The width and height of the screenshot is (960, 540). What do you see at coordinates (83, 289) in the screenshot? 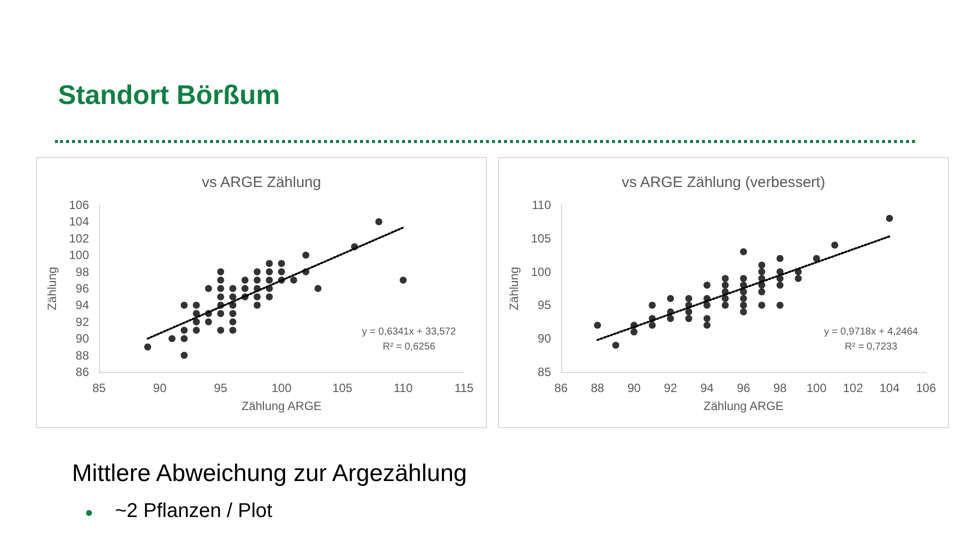
I see `y-tick-label: 96` at bounding box center [83, 289].